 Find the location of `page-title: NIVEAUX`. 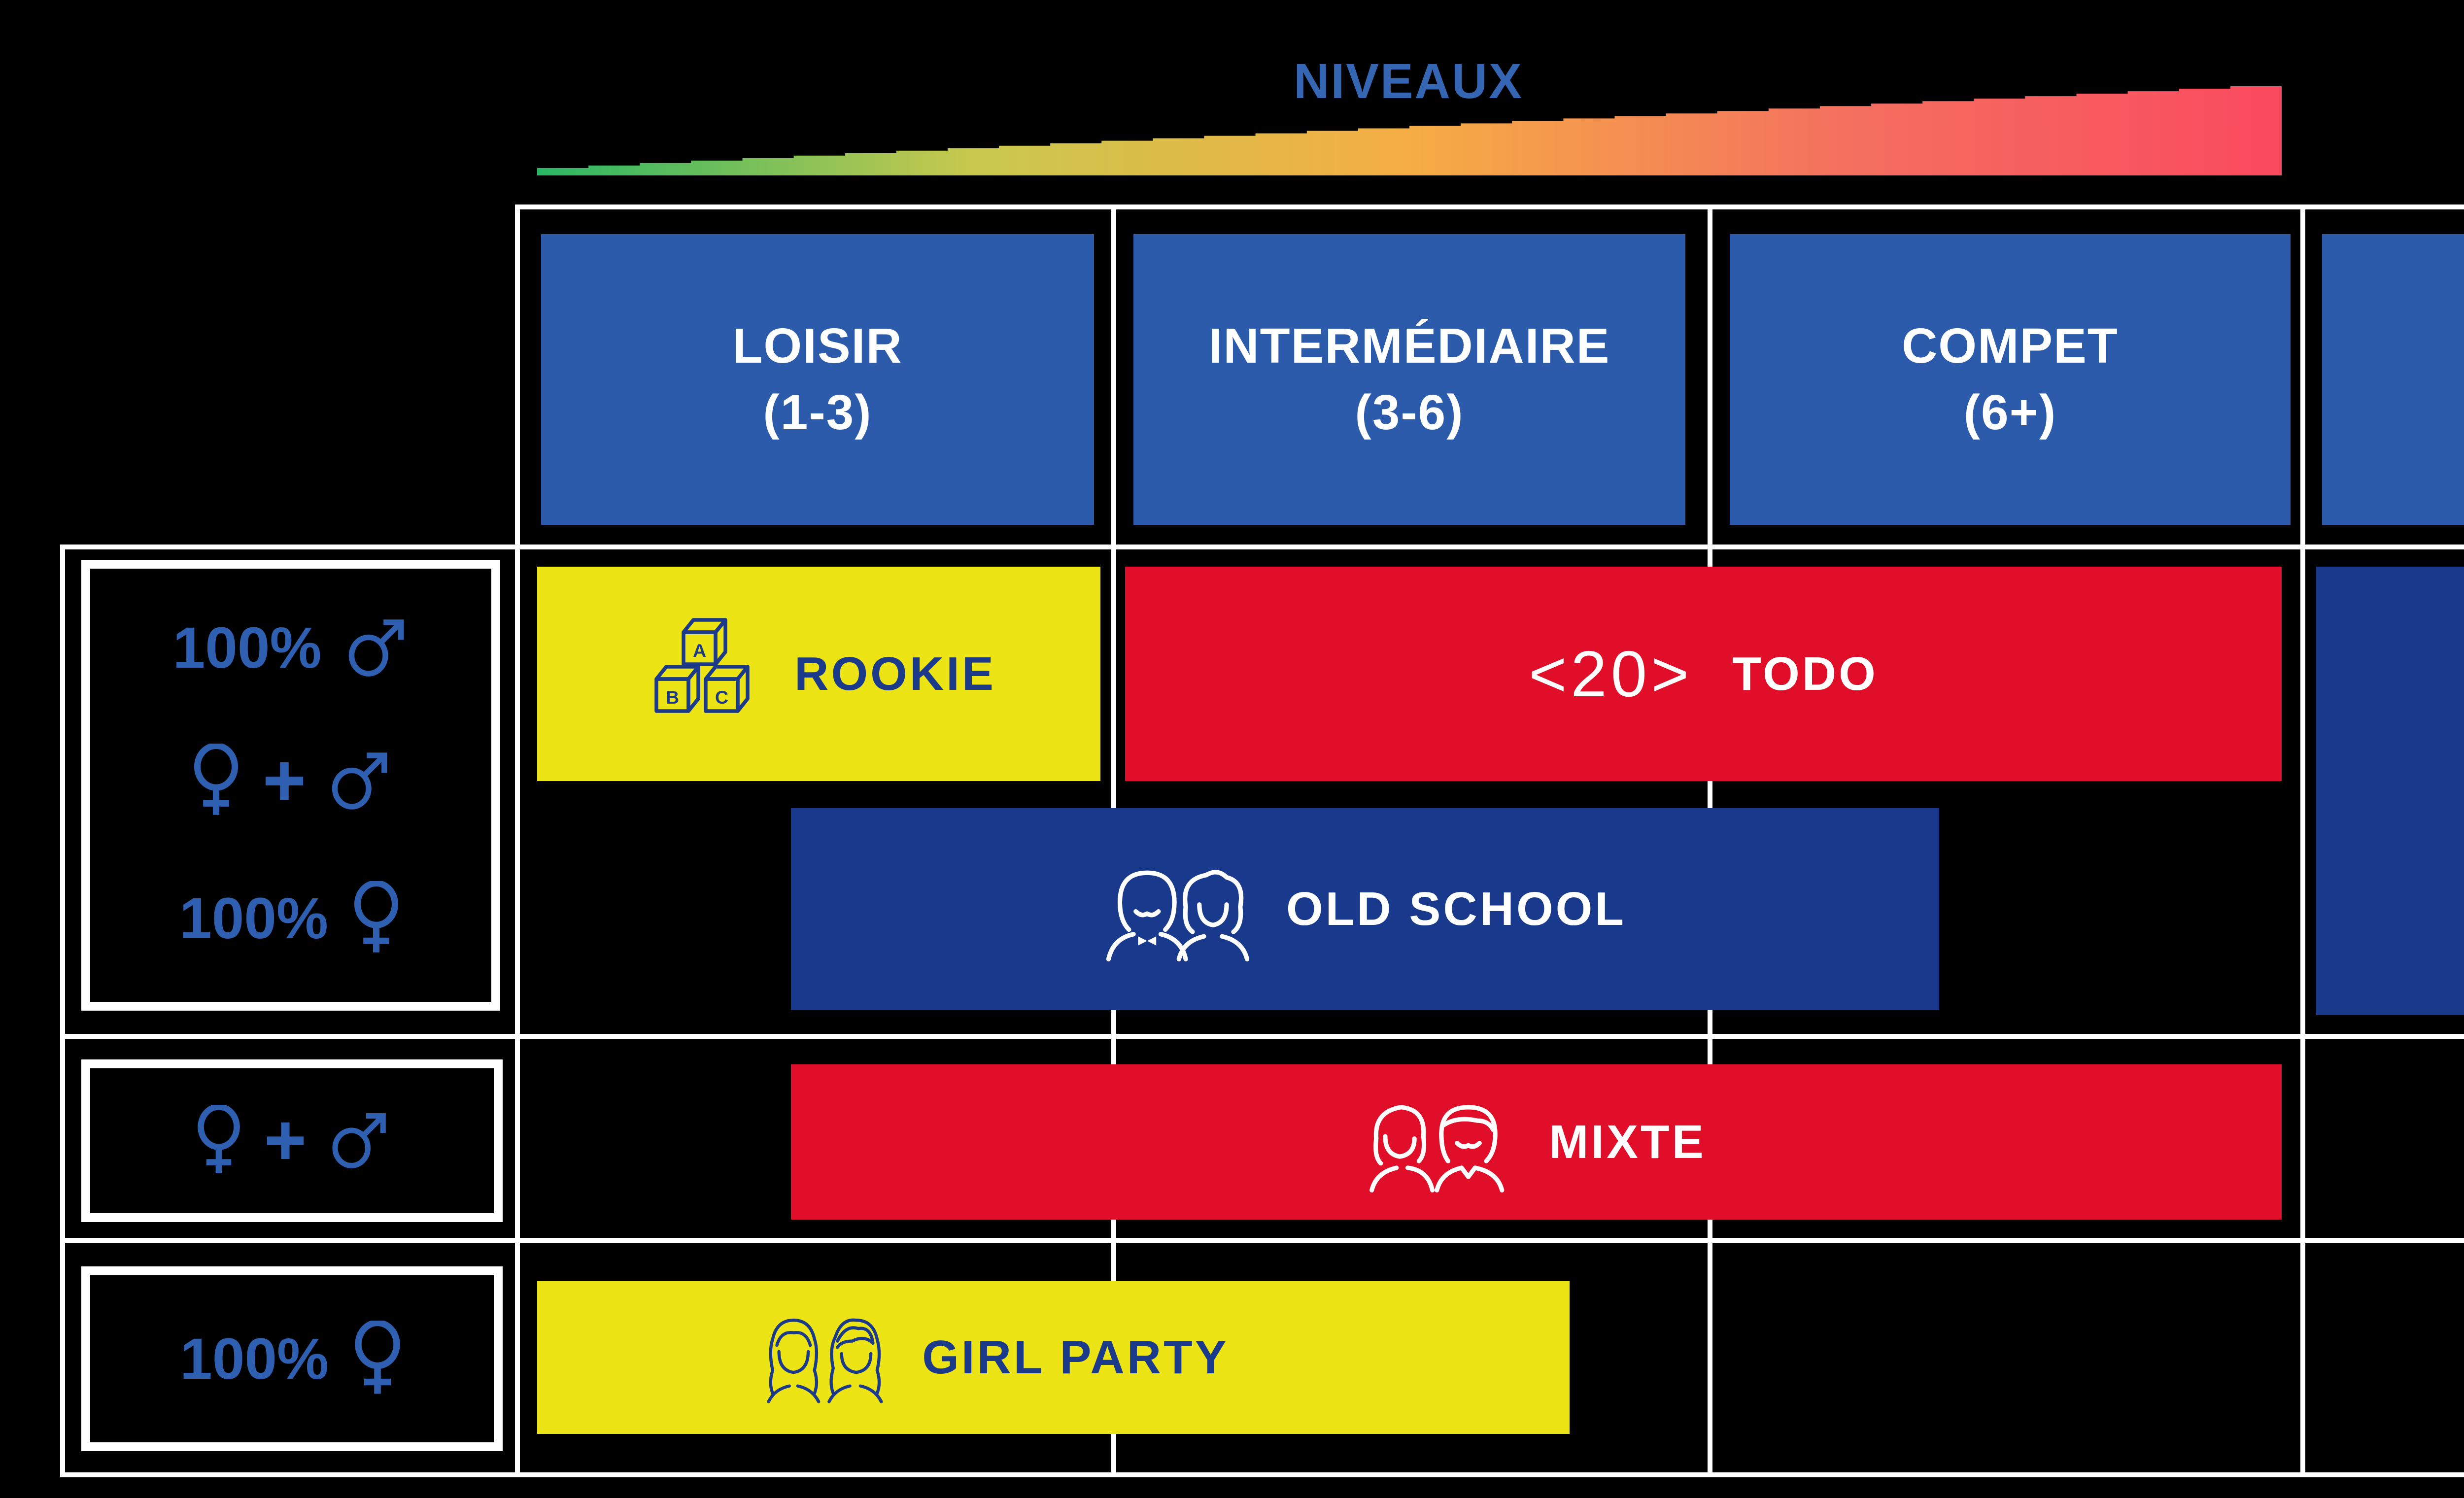

page-title: NIVEAUX is located at coordinates (1408, 81).